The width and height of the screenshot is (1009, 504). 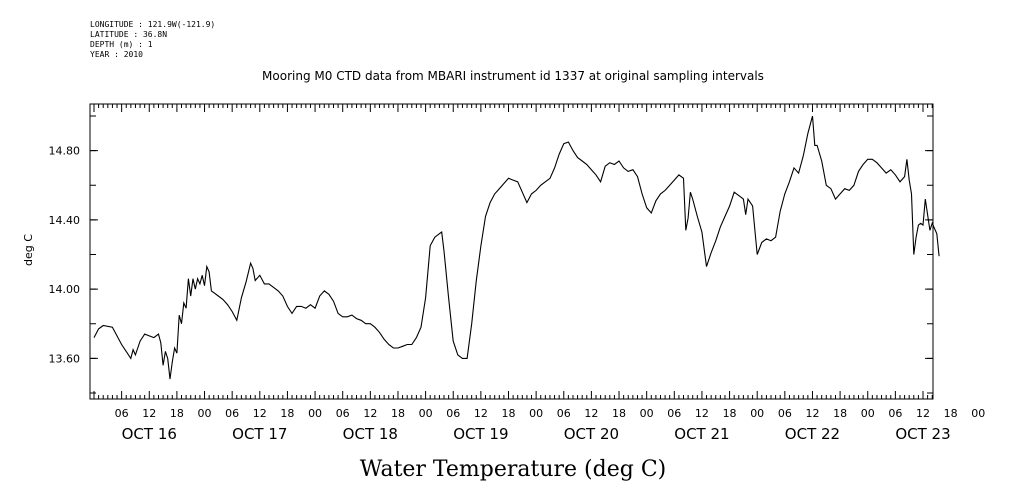 What do you see at coordinates (922, 434) in the screenshot?
I see `x-date-label: OCT 23` at bounding box center [922, 434].